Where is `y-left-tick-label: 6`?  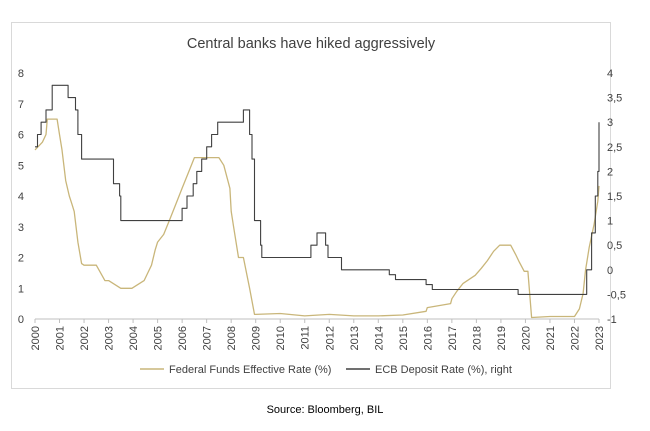
y-left-tick-label: 6 is located at coordinates (21, 136).